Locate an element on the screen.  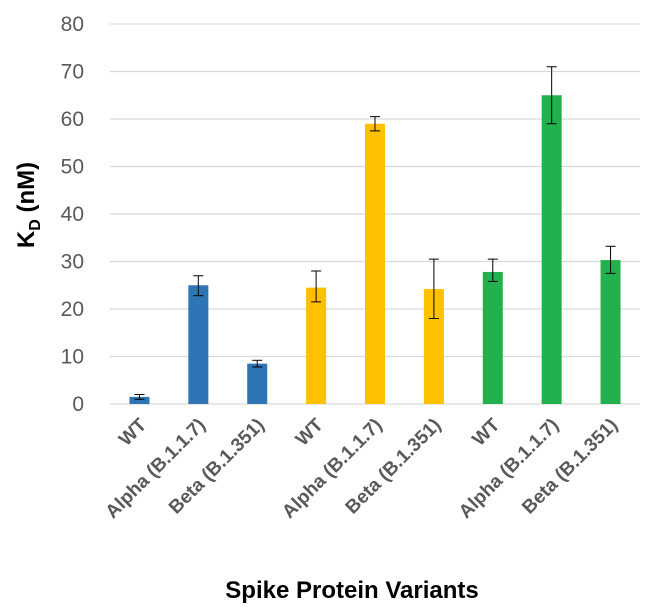
y-tick-label: 30 is located at coordinates (72, 262).